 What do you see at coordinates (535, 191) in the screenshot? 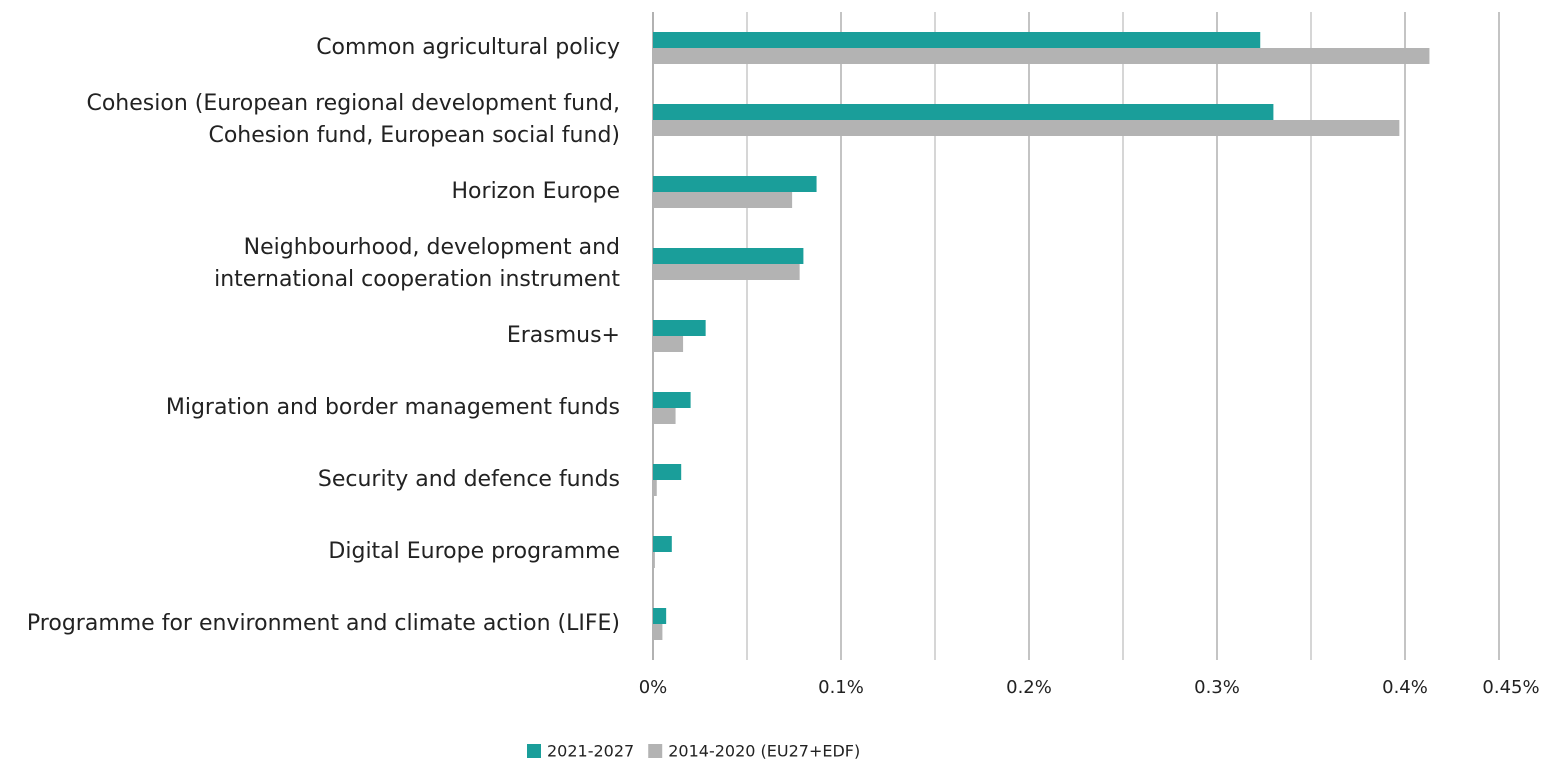
I see `y-tick-label: Horizon Europe` at bounding box center [535, 191].